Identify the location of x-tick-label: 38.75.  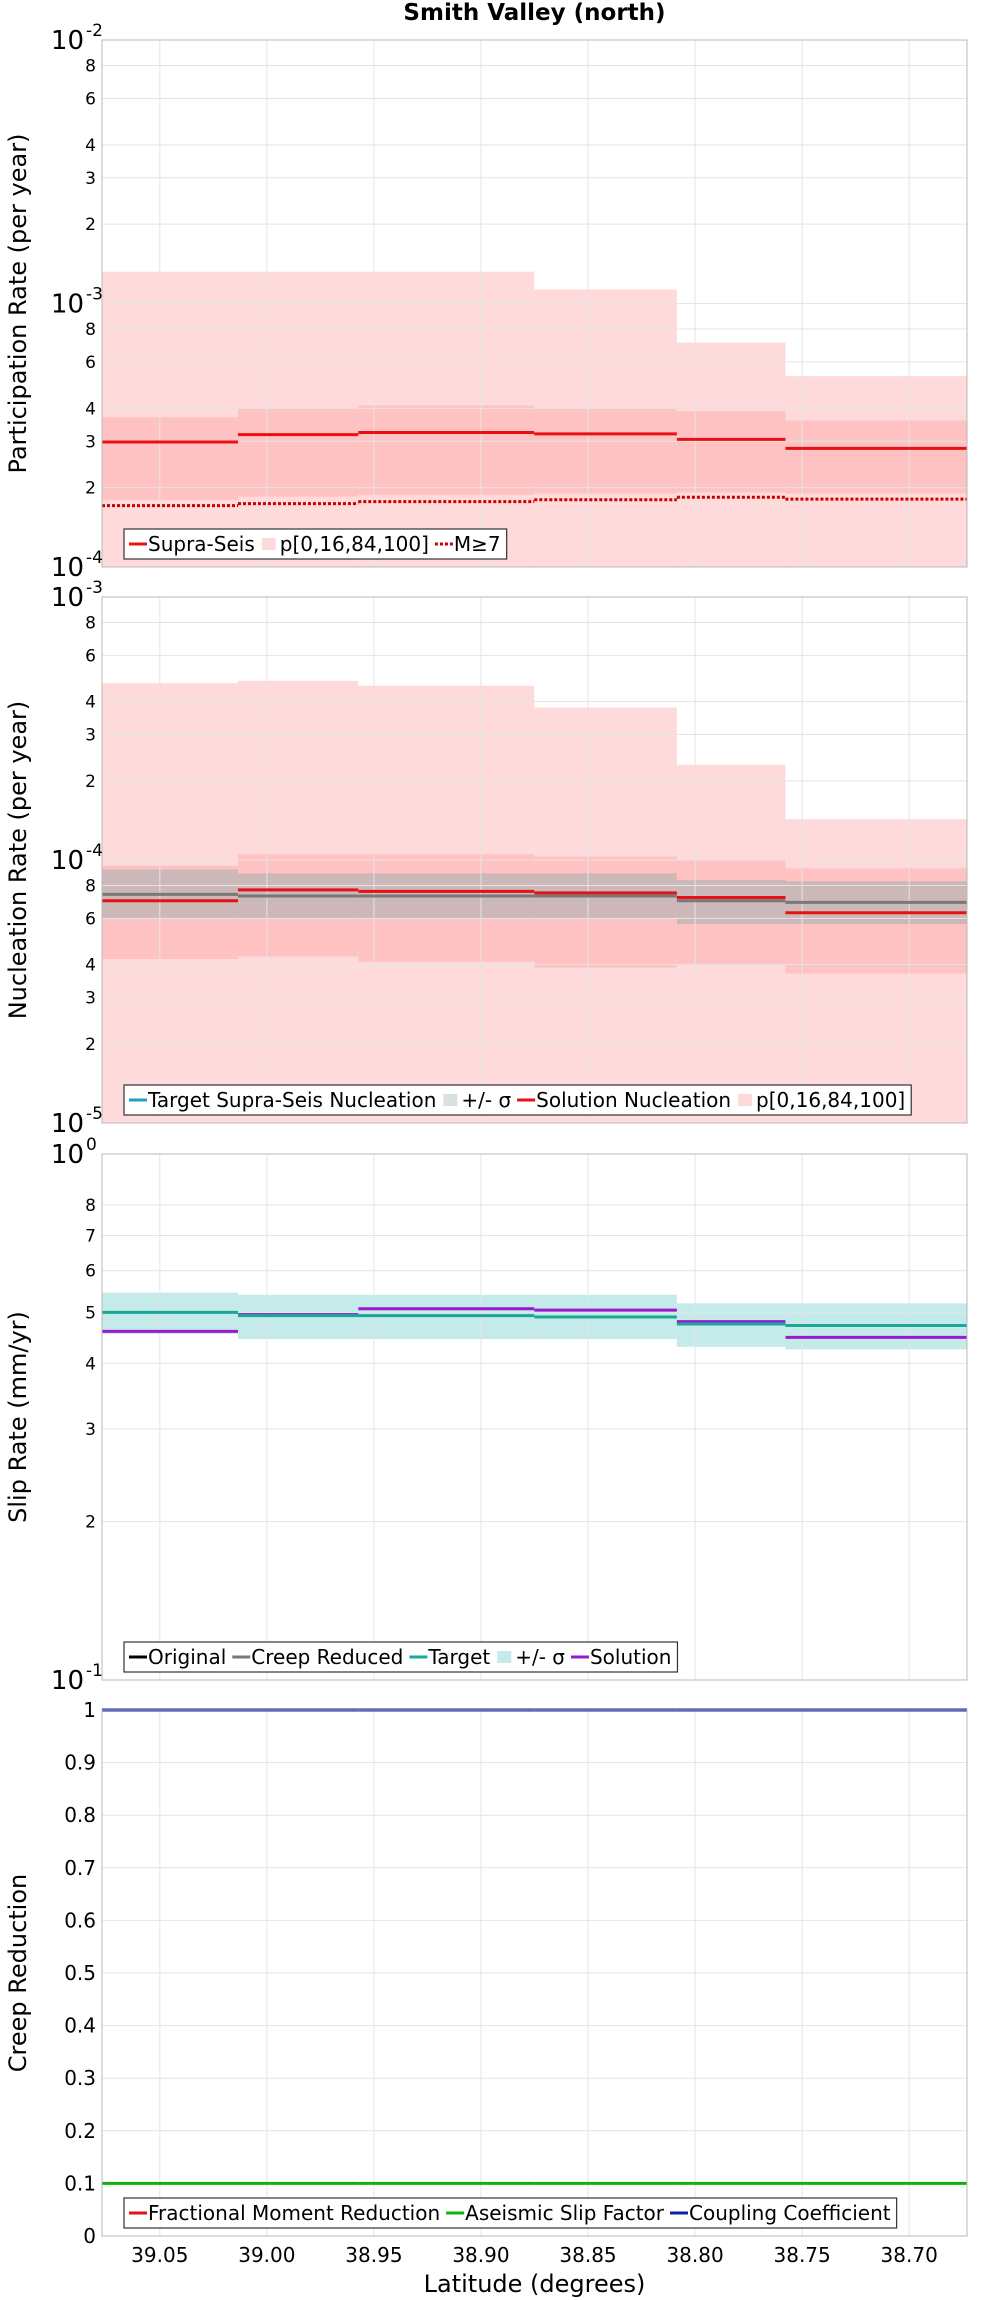
(802, 2255).